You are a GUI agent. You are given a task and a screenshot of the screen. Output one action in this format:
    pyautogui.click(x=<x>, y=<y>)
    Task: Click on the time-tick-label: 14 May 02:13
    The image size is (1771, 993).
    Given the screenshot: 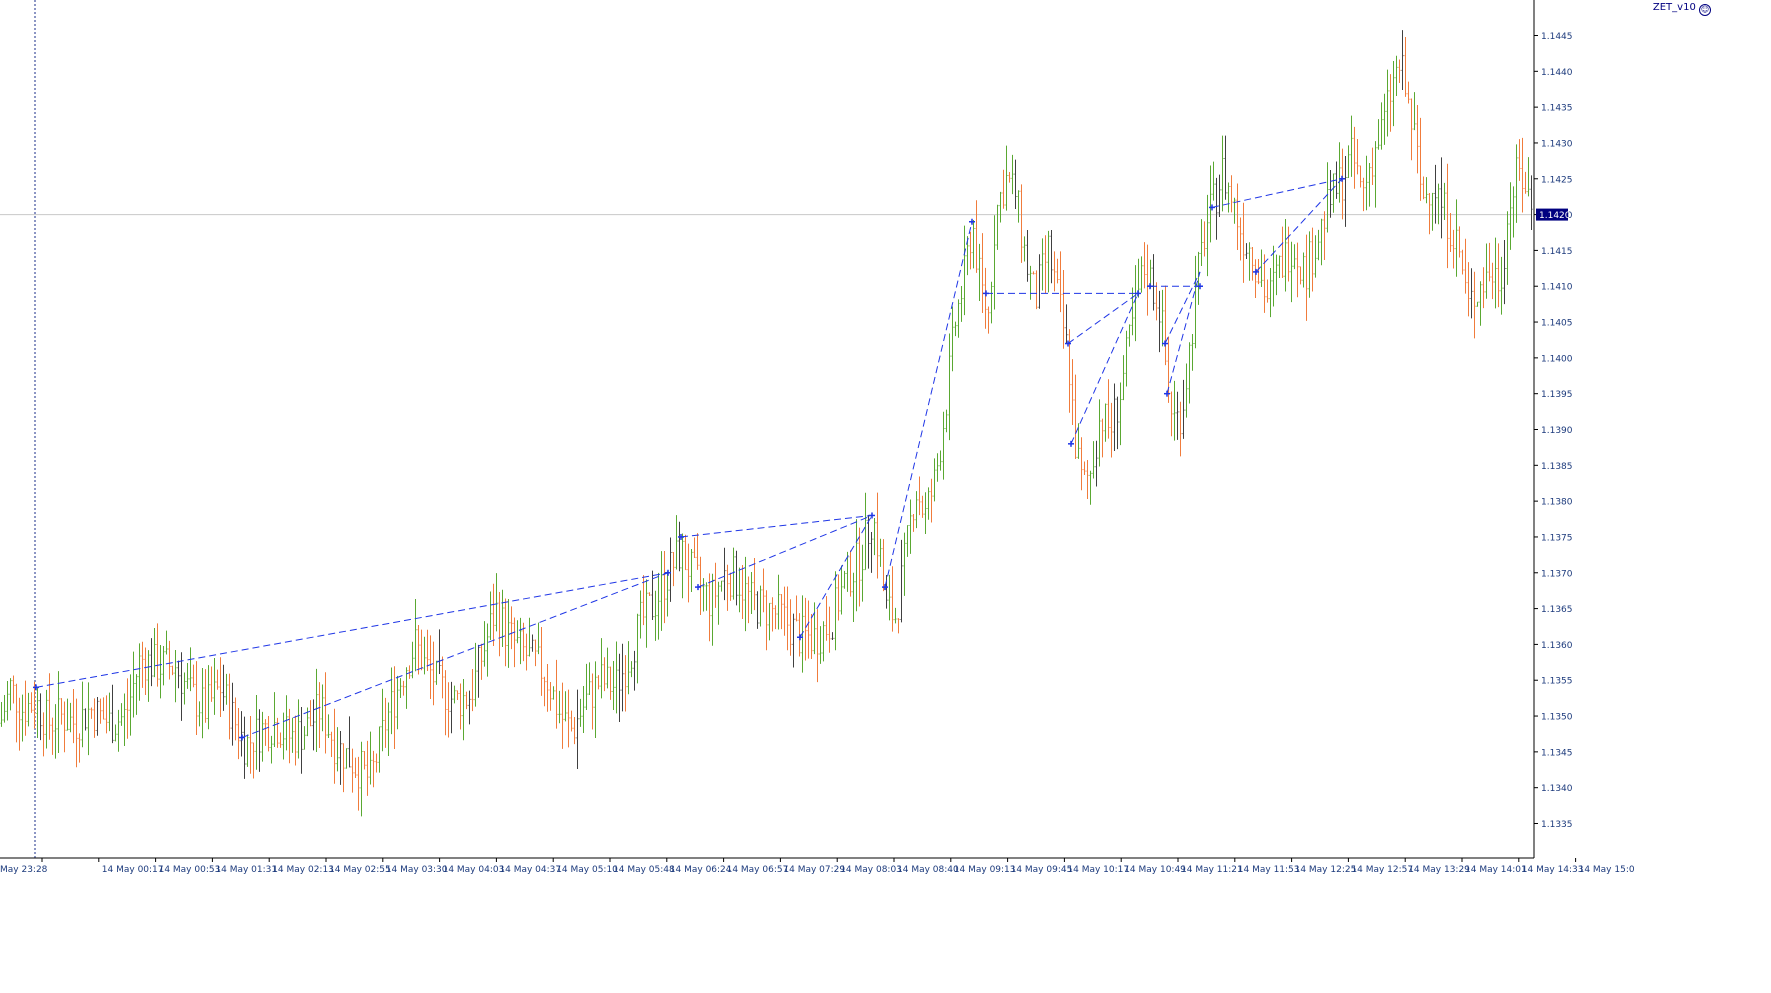 What is the action you would take?
    pyautogui.click(x=303, y=870)
    